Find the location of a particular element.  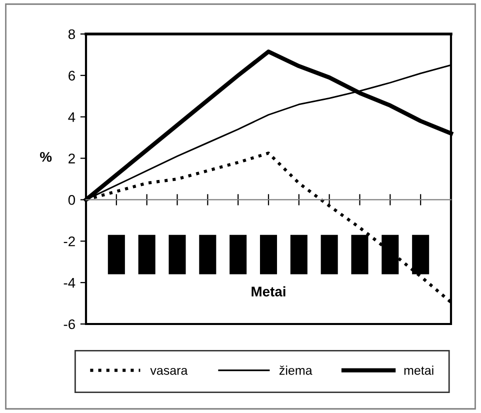

y-tick-label: 6 is located at coordinates (71, 75).